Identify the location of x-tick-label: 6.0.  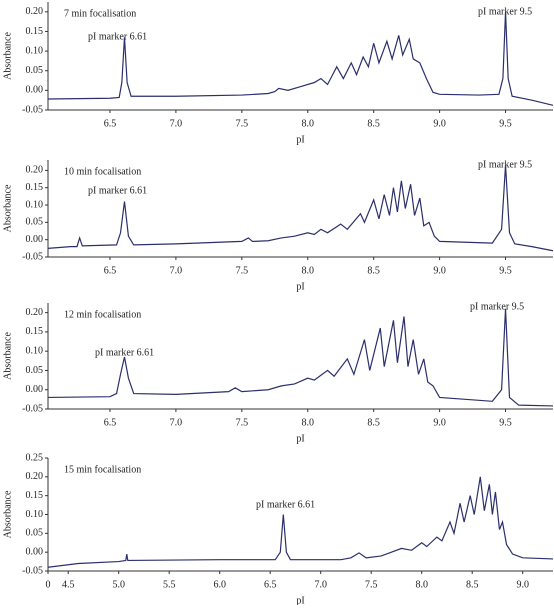
(219, 584).